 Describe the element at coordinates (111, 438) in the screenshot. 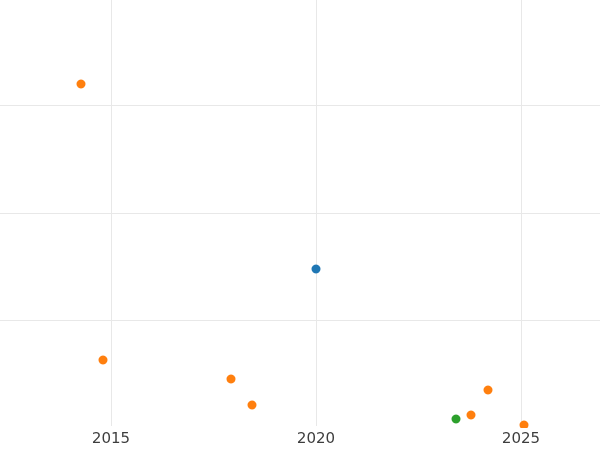

I see `x-tick-label-2015: 2015` at that location.